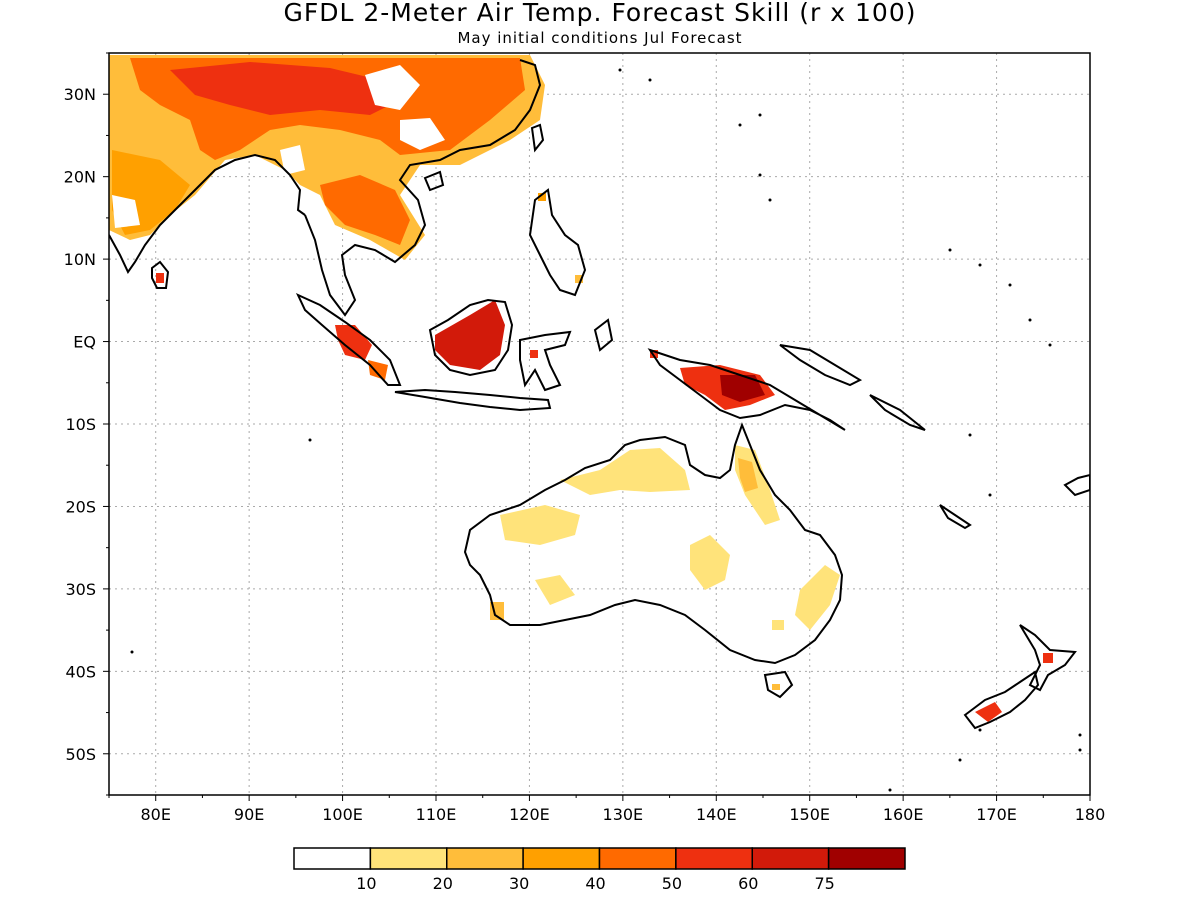 This screenshot has width=1200, height=900. I want to click on colorbar-label: 30, so click(519, 883).